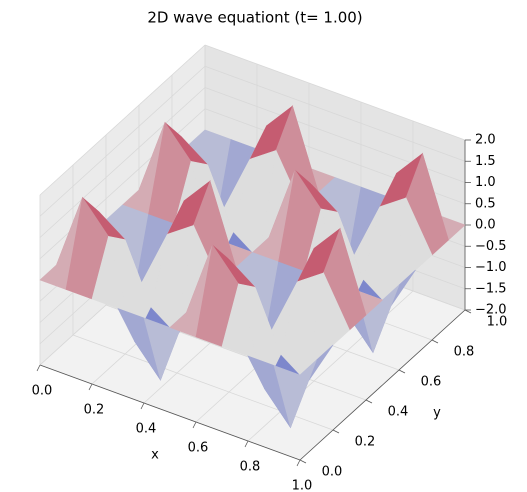 The height and width of the screenshot is (492, 527). I want to click on z-tick-label: 0.0, so click(485, 225).